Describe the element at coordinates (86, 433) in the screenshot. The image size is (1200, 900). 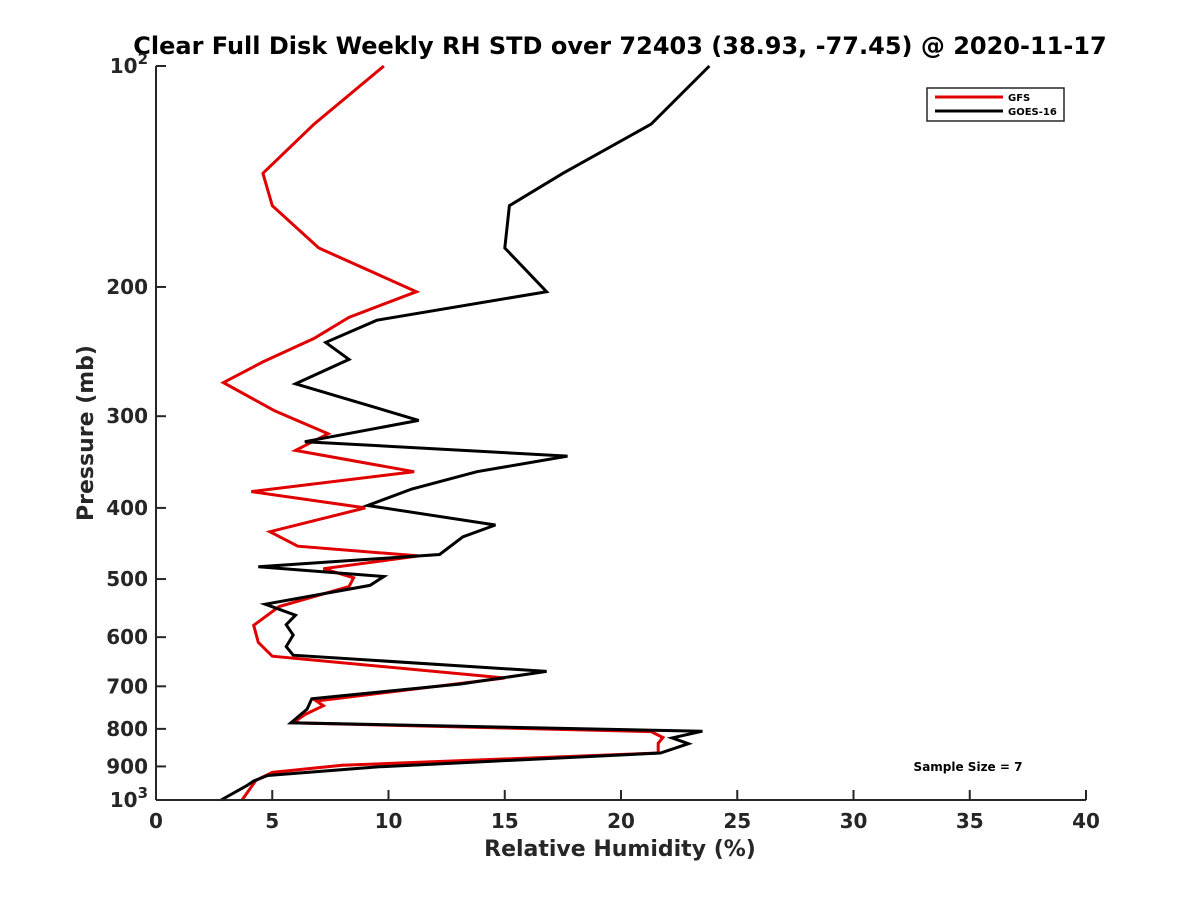
I see `y-axis-label: Pressure (mb)` at that location.